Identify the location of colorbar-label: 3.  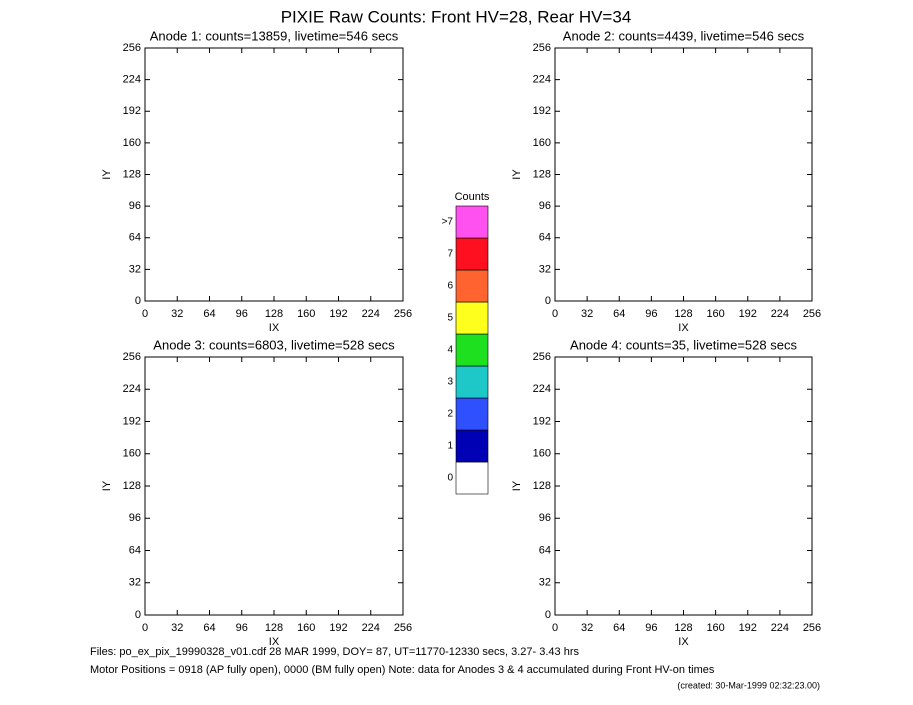
(450, 382).